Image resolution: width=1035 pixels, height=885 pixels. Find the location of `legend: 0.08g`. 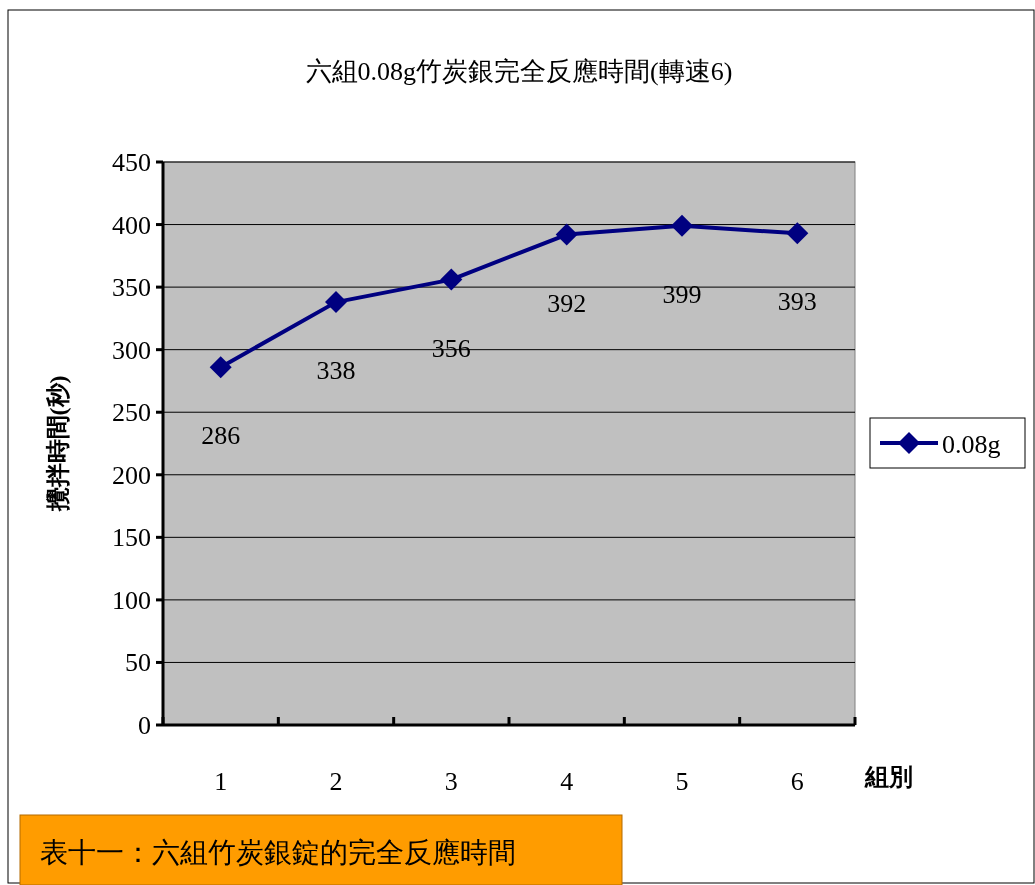

legend: 0.08g is located at coordinates (947, 443).